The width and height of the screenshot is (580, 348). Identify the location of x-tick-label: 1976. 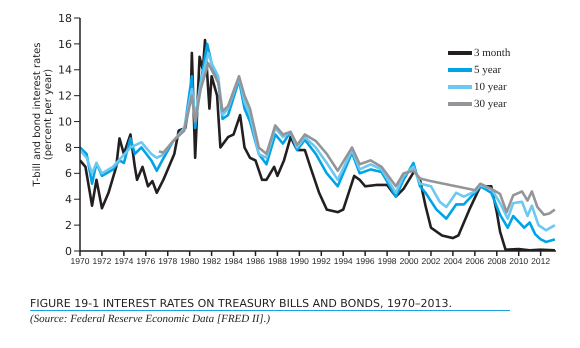
(146, 261).